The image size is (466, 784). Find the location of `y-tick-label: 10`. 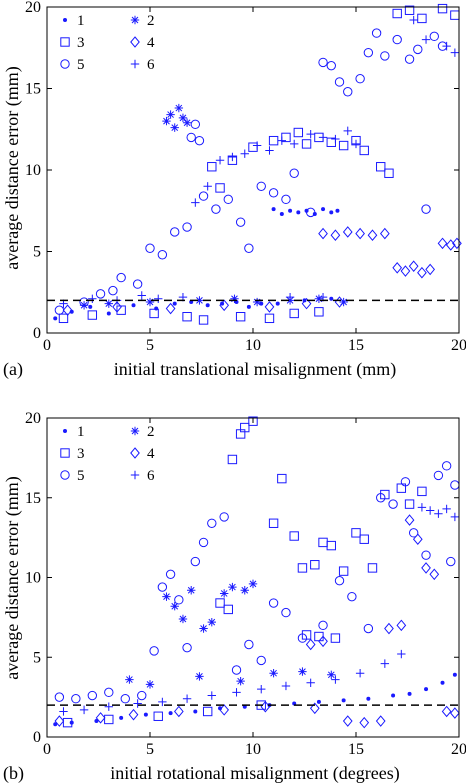

y-tick-label: 10 is located at coordinates (33, 170).